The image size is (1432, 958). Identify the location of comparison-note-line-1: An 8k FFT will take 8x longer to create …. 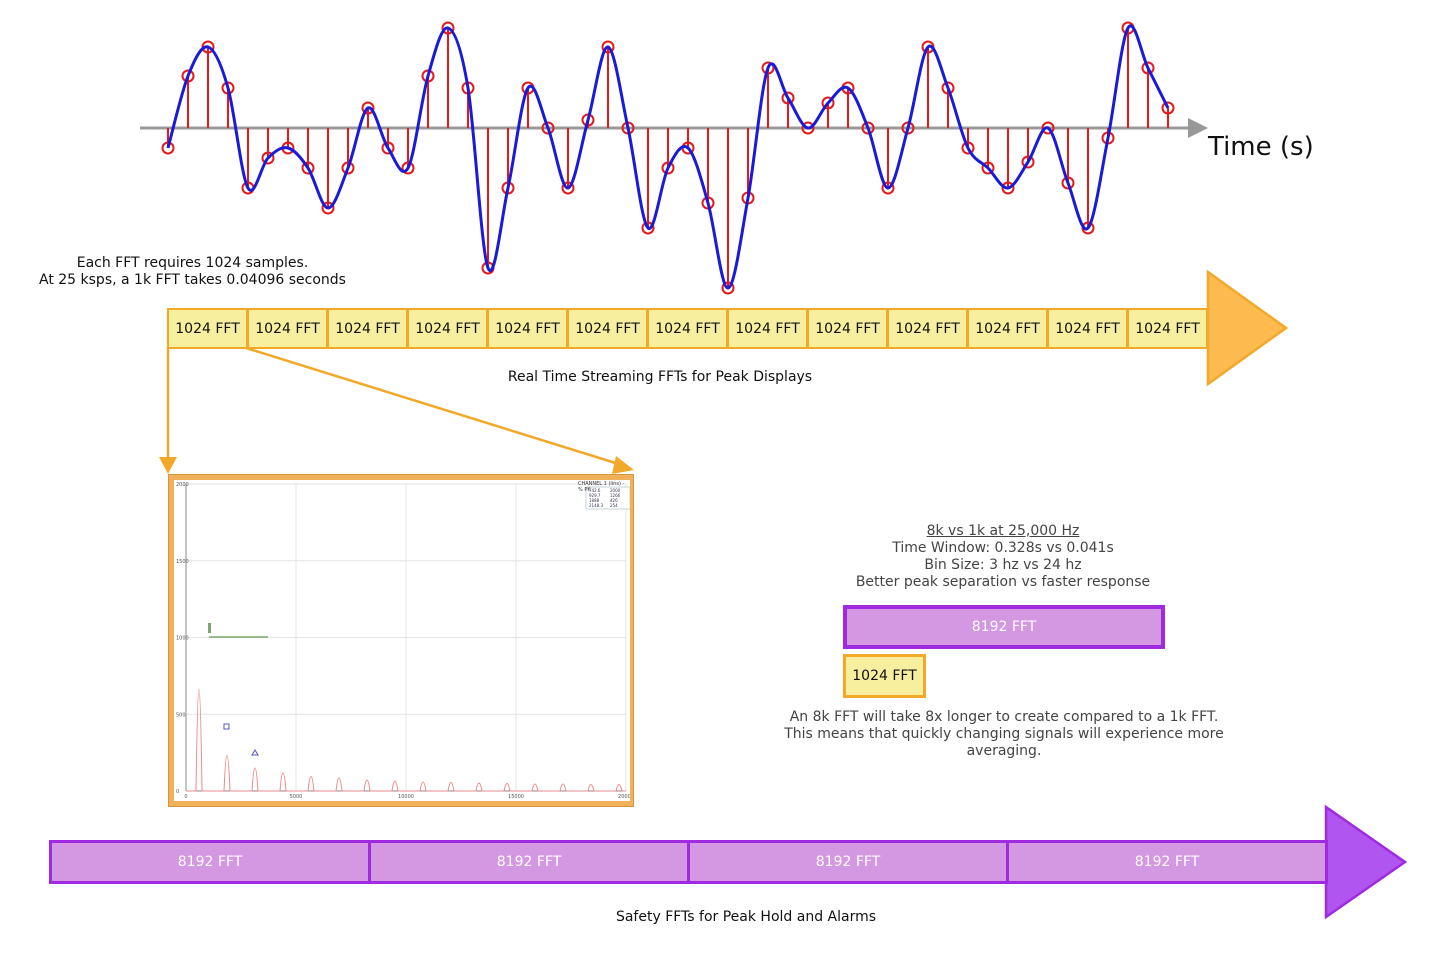
(1004, 717).